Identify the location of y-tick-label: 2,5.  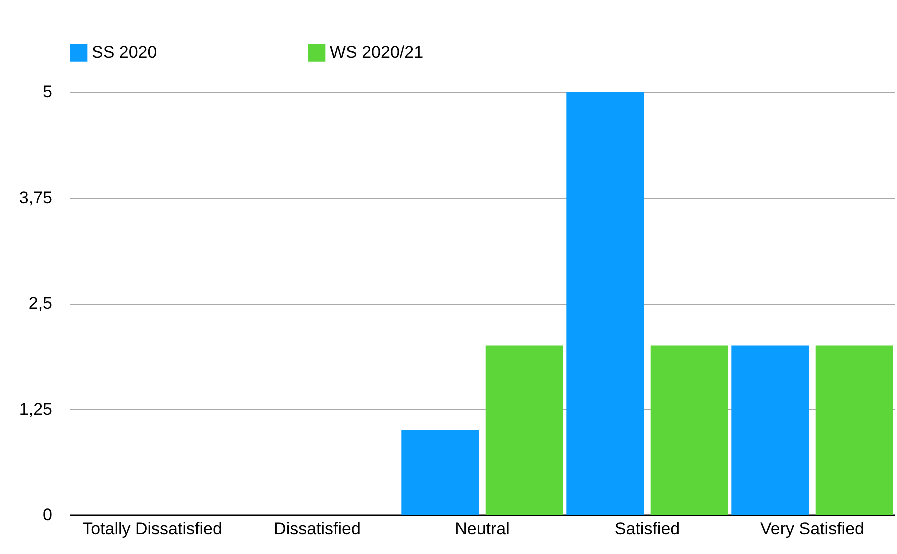
(40, 303).